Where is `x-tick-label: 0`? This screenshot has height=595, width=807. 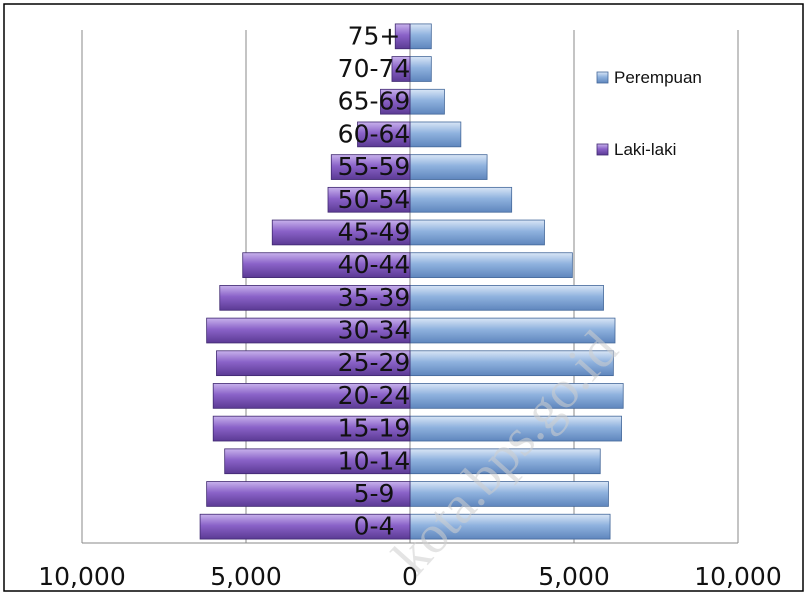
x-tick-label: 0 is located at coordinates (410, 576).